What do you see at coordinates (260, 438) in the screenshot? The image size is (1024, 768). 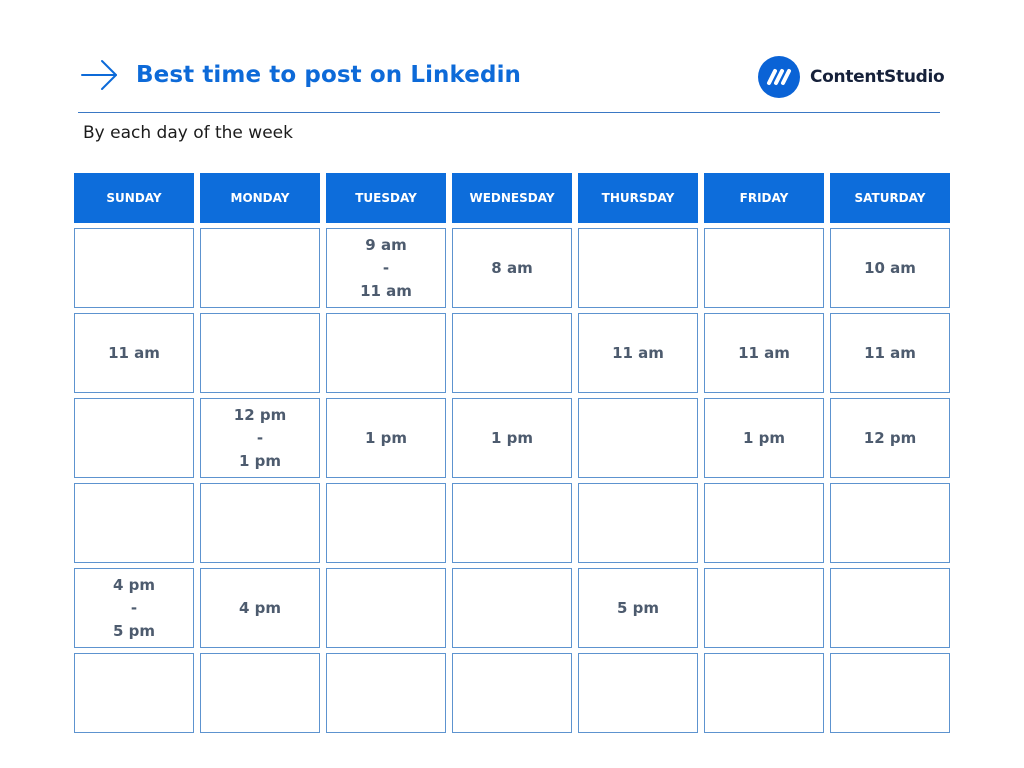 I see `time-cell: 12 pm - 1 pm` at bounding box center [260, 438].